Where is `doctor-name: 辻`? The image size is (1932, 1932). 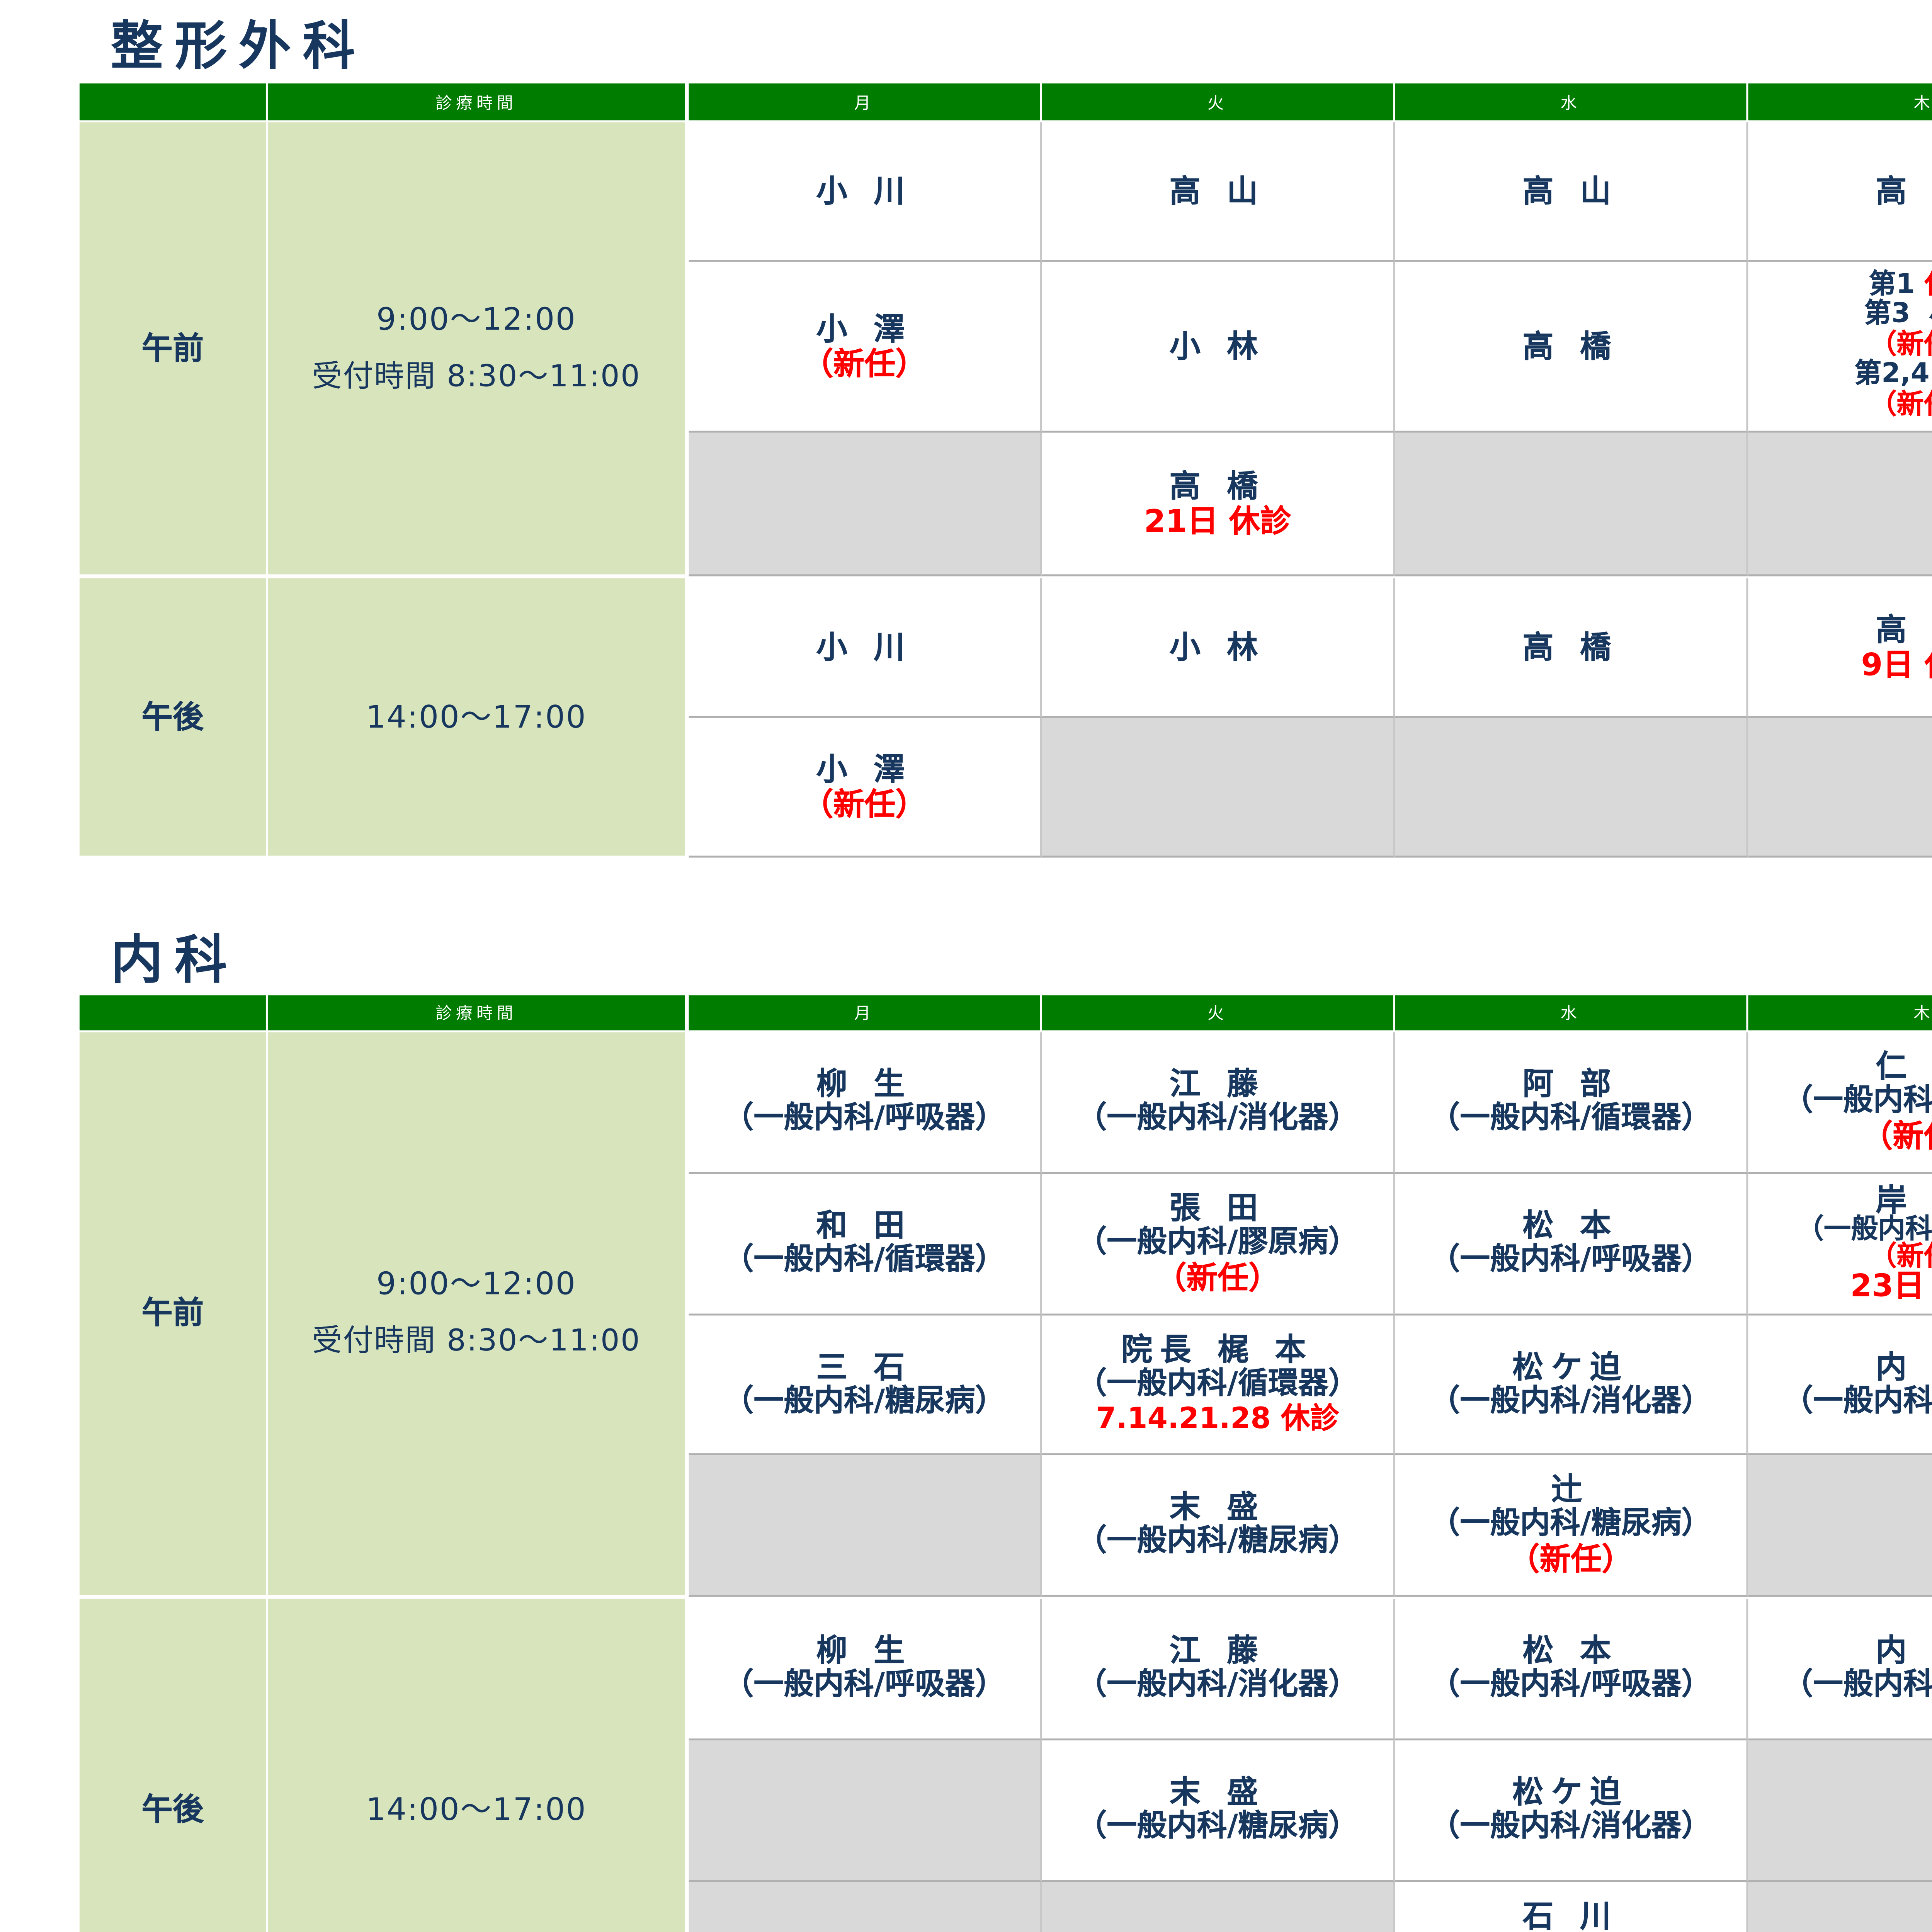 doctor-name: 辻 is located at coordinates (1570, 1490).